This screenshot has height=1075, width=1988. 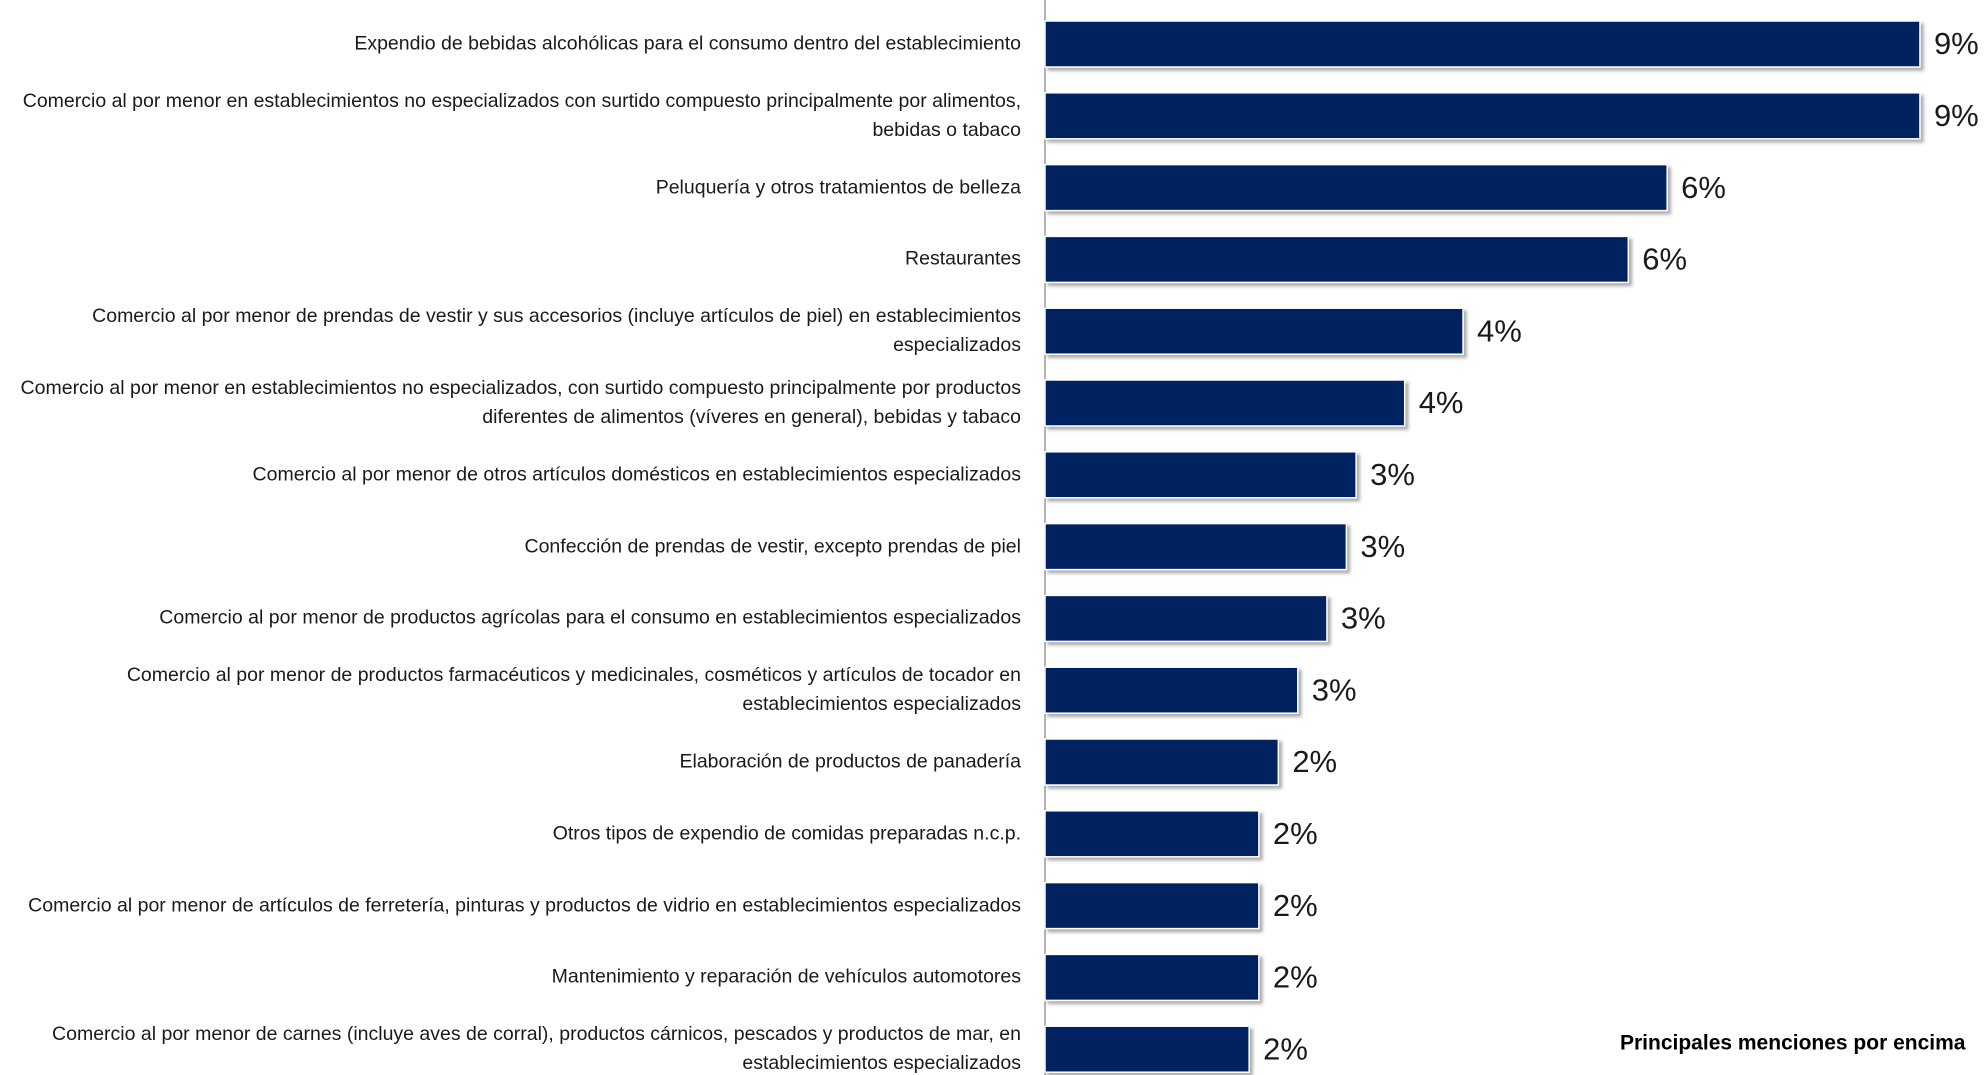 What do you see at coordinates (850, 761) in the screenshot?
I see `category-label: Elaboración de productos de panadería` at bounding box center [850, 761].